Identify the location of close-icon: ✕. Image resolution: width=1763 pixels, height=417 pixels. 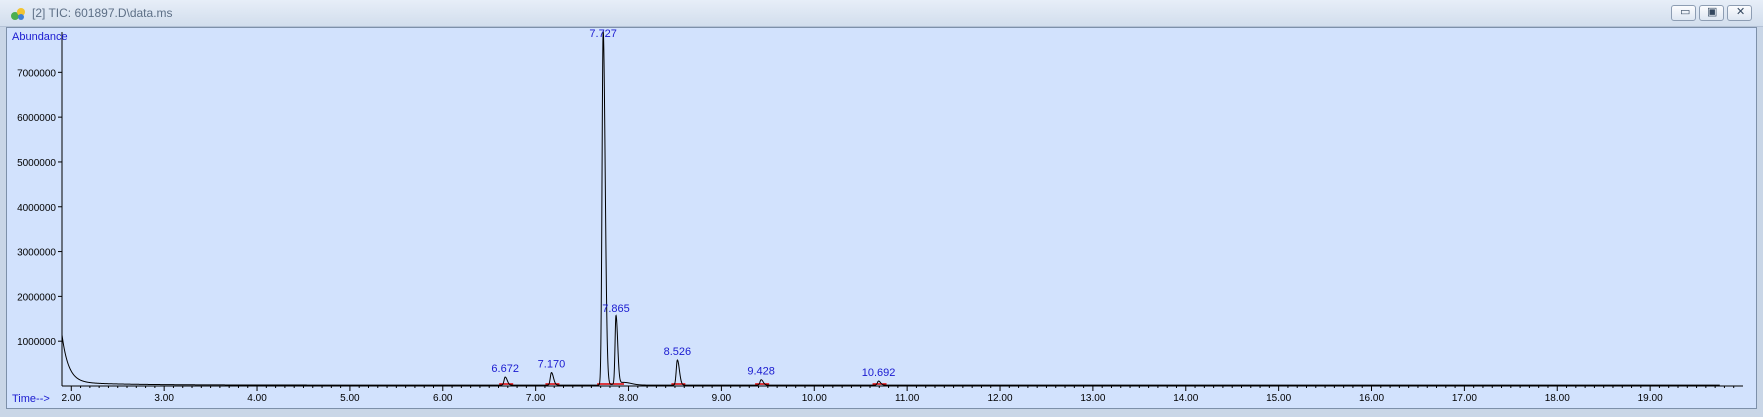
(1741, 12).